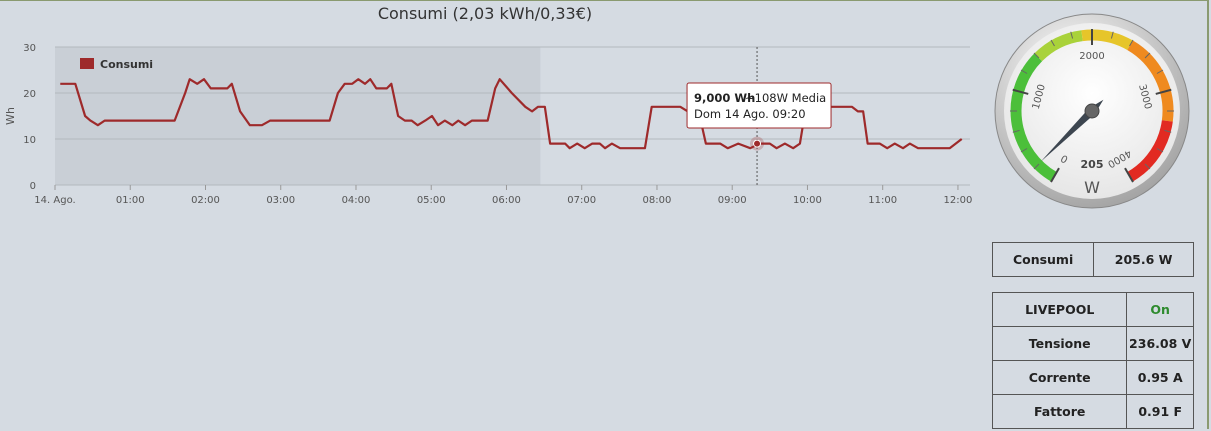  Describe the element at coordinates (1092, 111) in the screenshot. I see `gauge-pivot` at that location.